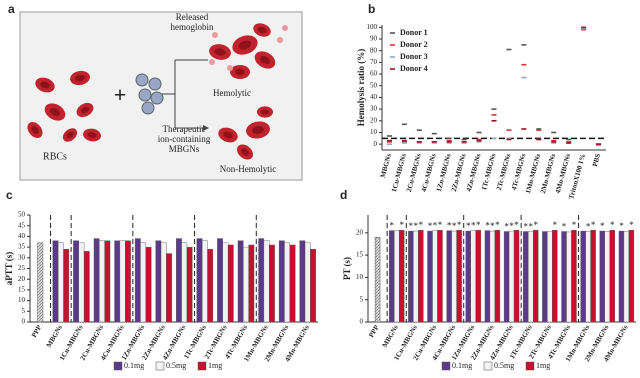 The height and width of the screenshot is (378, 640). What do you see at coordinates (37, 331) in the screenshot?
I see `x-tick-label: PPP` at bounding box center [37, 331].